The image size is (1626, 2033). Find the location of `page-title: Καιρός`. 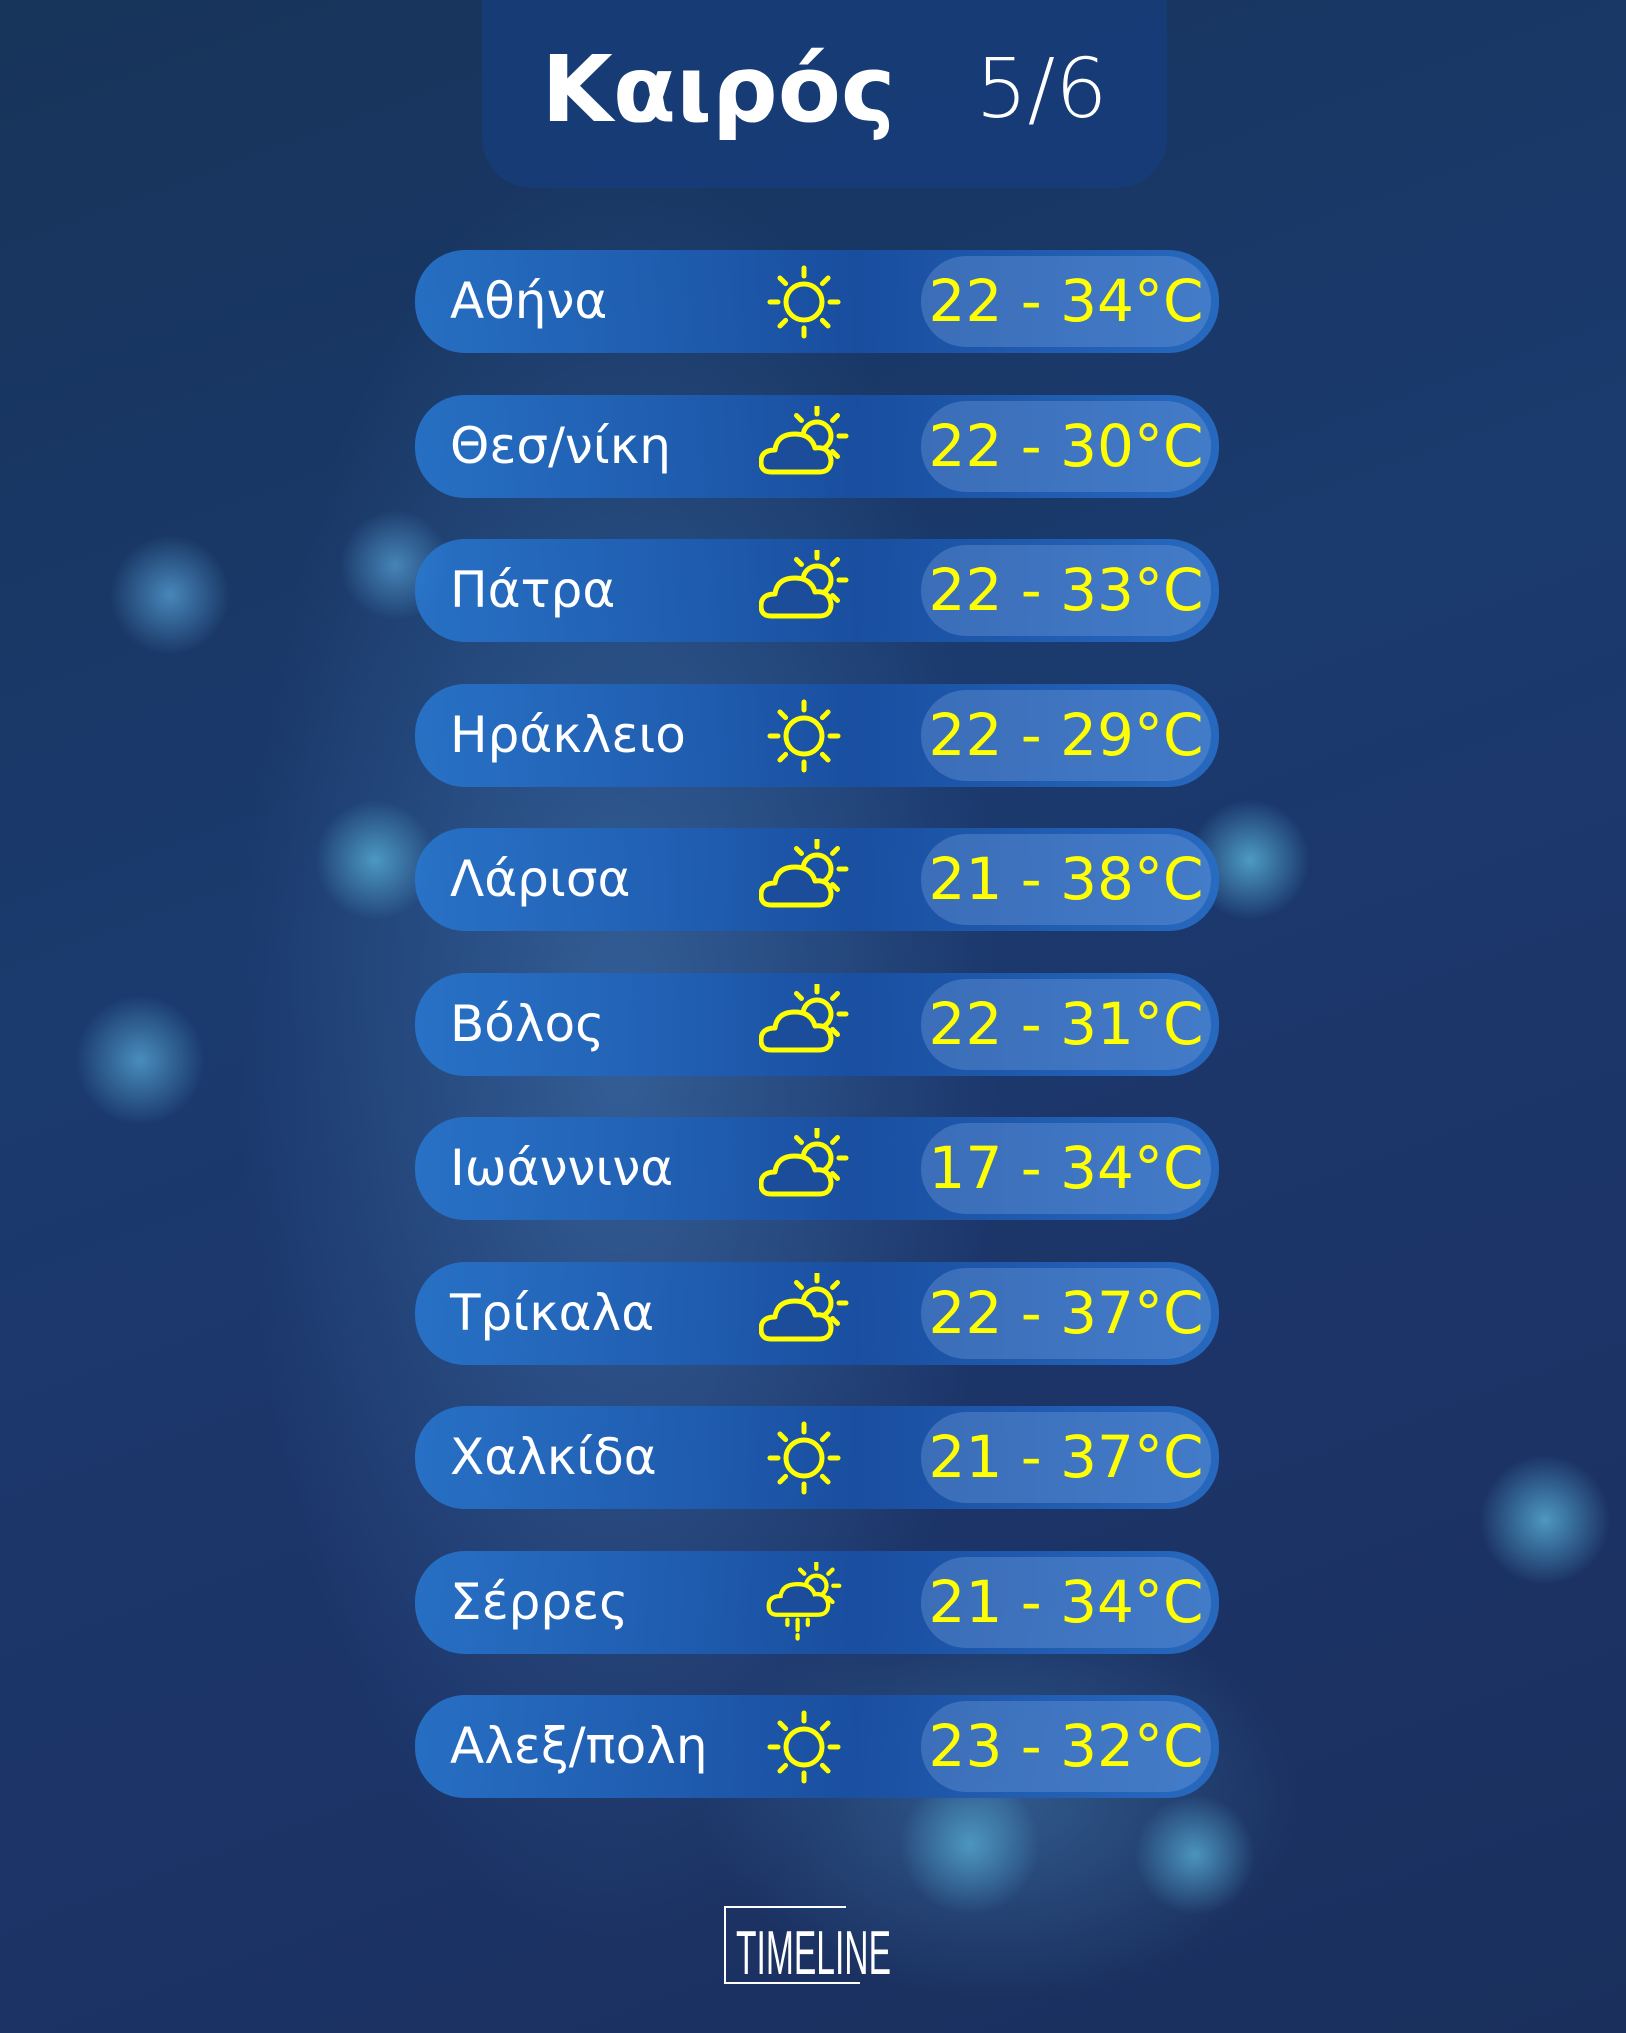

page-title: Καιρός is located at coordinates (718, 89).